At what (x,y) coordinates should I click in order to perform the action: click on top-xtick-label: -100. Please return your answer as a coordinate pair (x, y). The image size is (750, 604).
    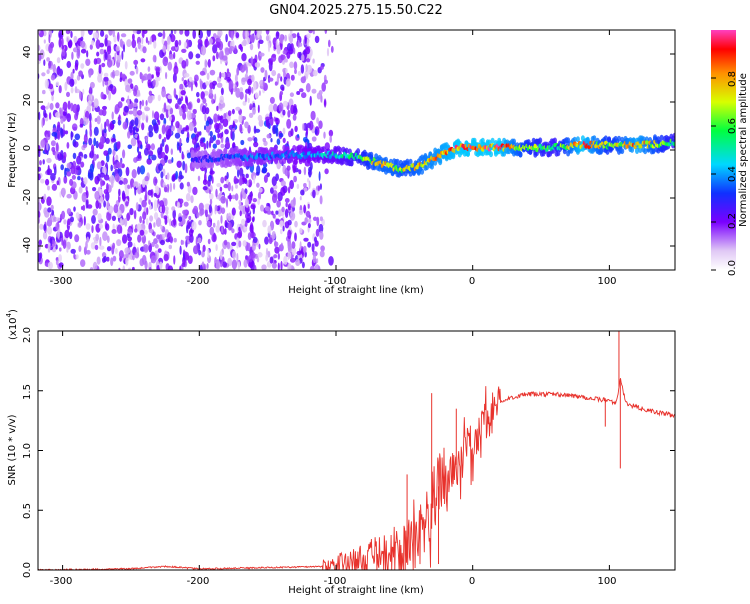
    Looking at the image, I should click on (335, 281).